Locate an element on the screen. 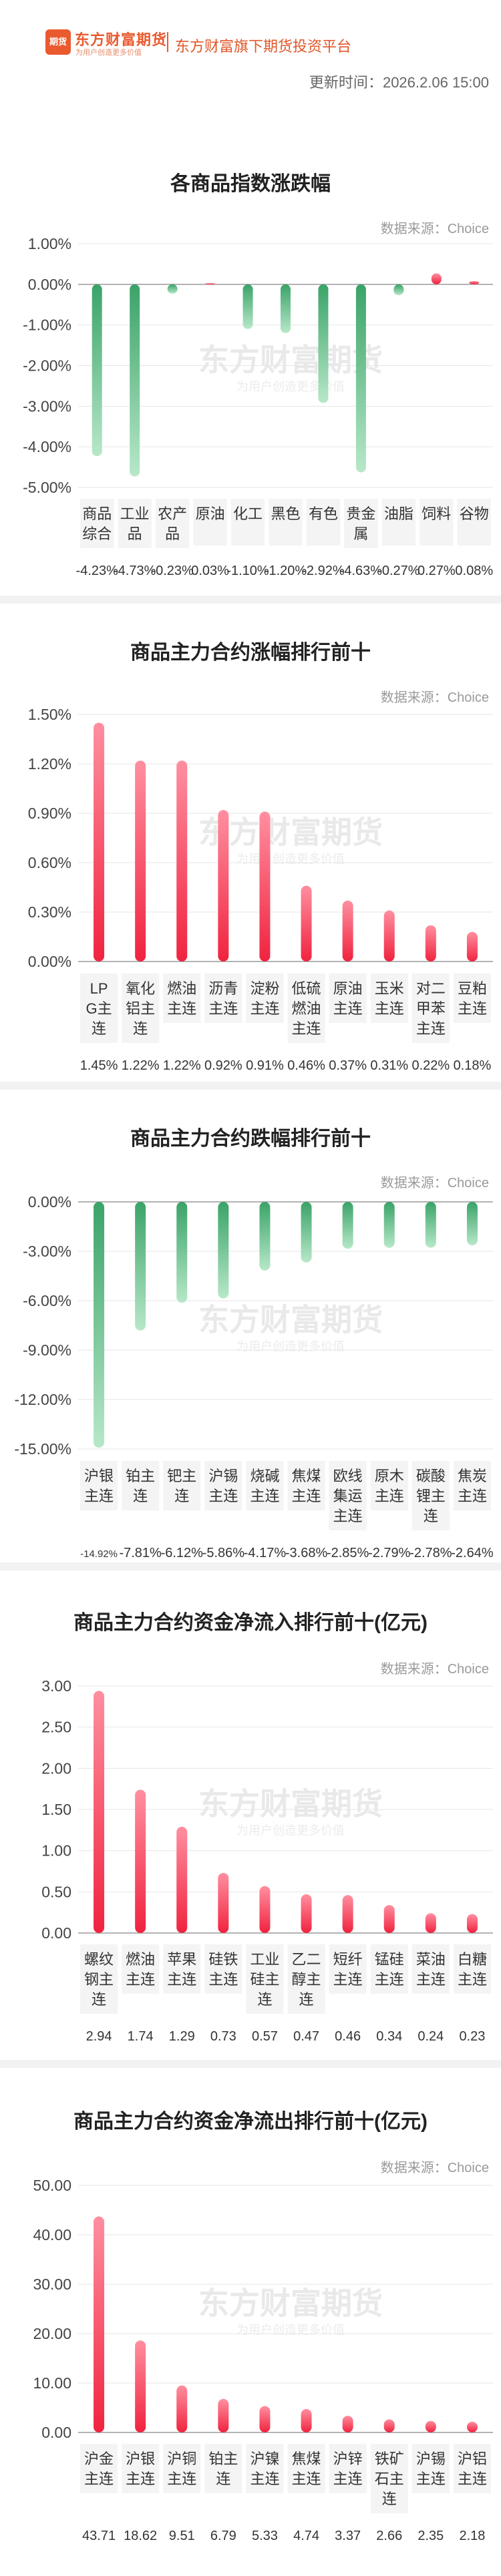  data-label: -2.64% is located at coordinates (472, 1552).